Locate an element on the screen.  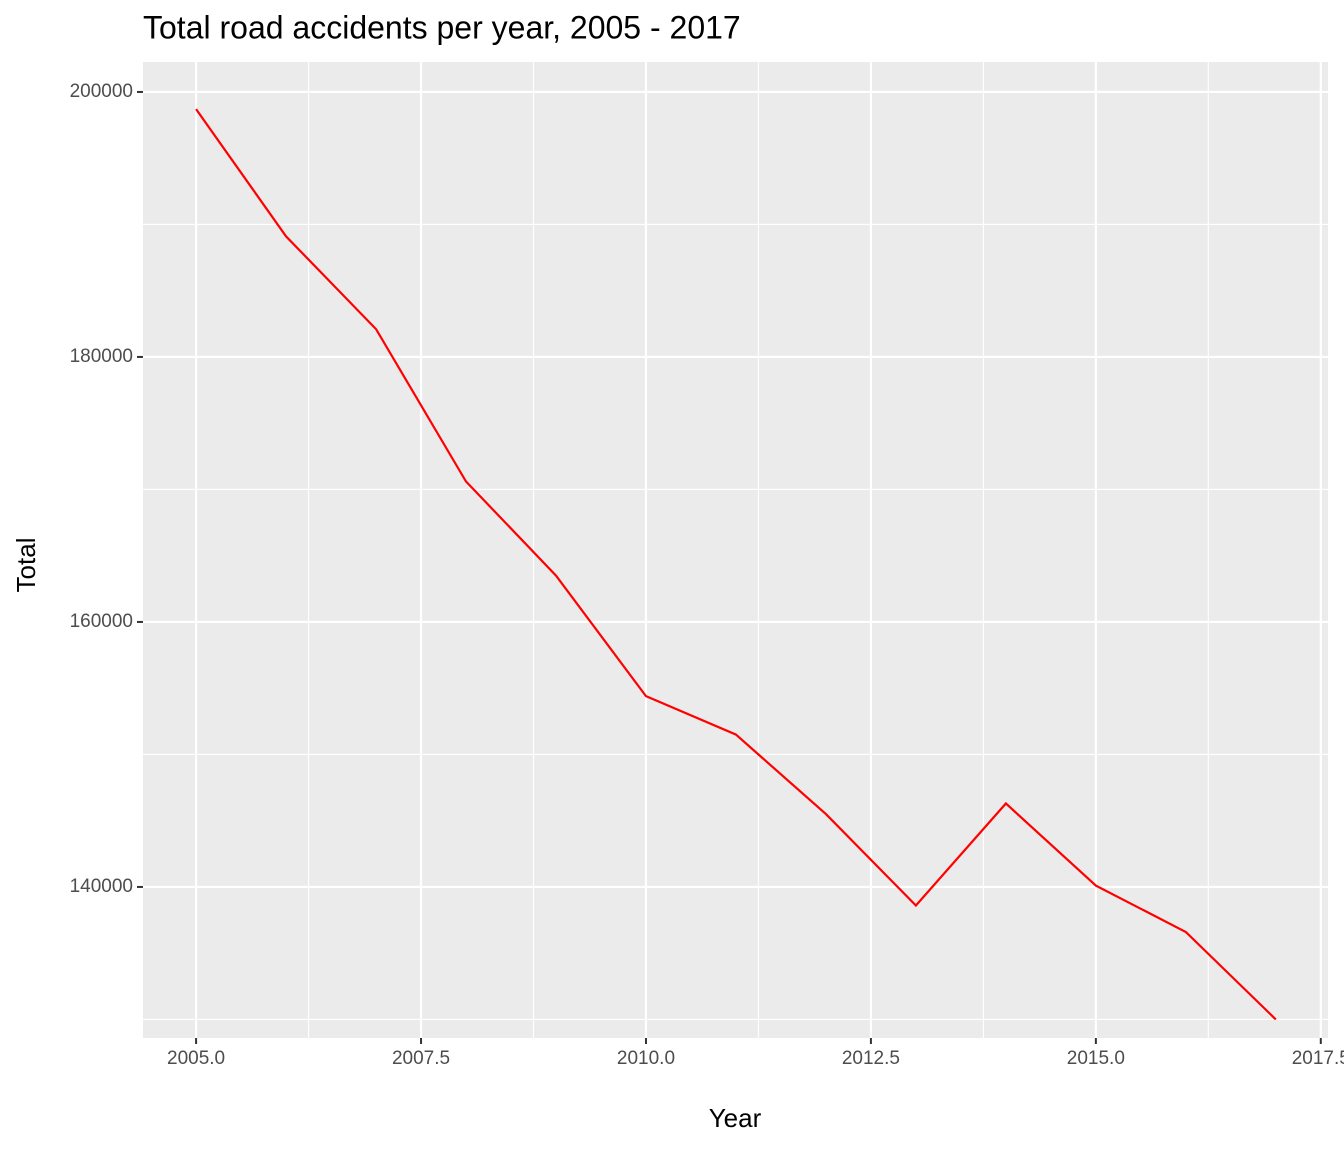
x-tick-label: 2005.0 is located at coordinates (196, 1058).